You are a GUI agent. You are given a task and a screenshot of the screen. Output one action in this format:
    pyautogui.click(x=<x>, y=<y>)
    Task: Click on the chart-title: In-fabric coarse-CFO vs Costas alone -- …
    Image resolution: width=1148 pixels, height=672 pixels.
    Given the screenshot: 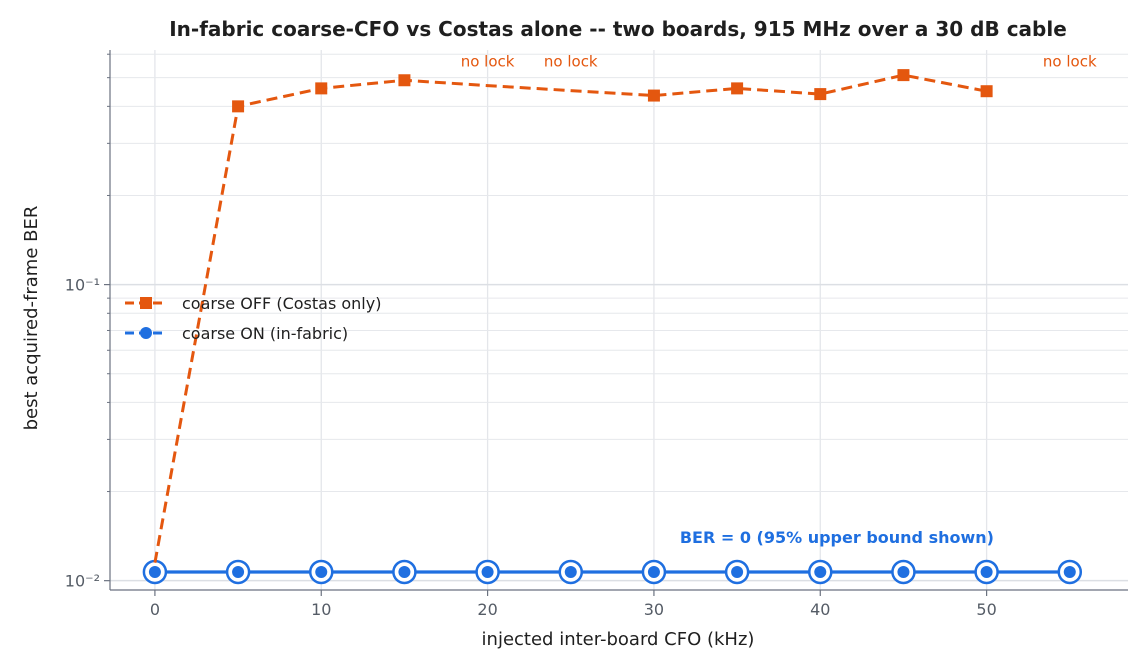 What is the action you would take?
    pyautogui.click(x=618, y=29)
    